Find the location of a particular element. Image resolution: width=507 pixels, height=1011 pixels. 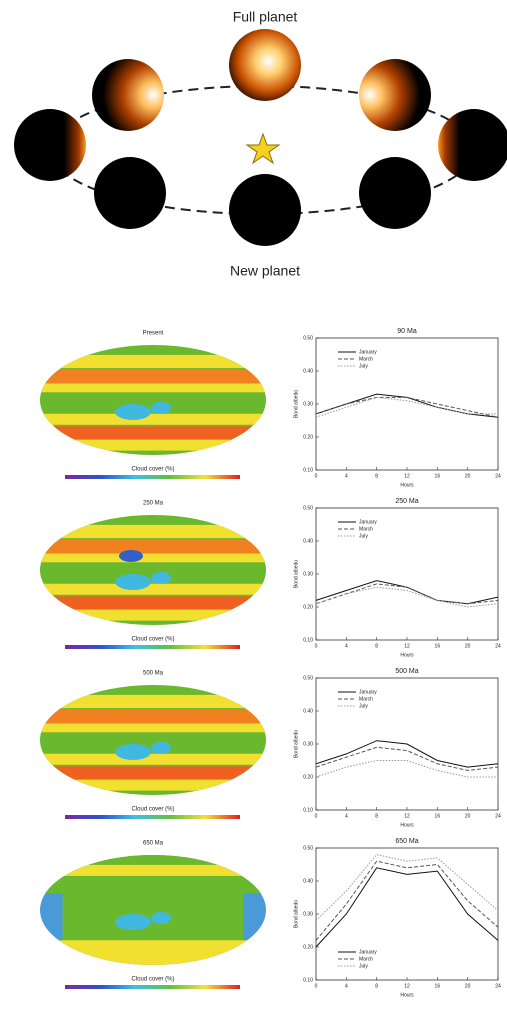

planet-gibbous is located at coordinates (128, 95).